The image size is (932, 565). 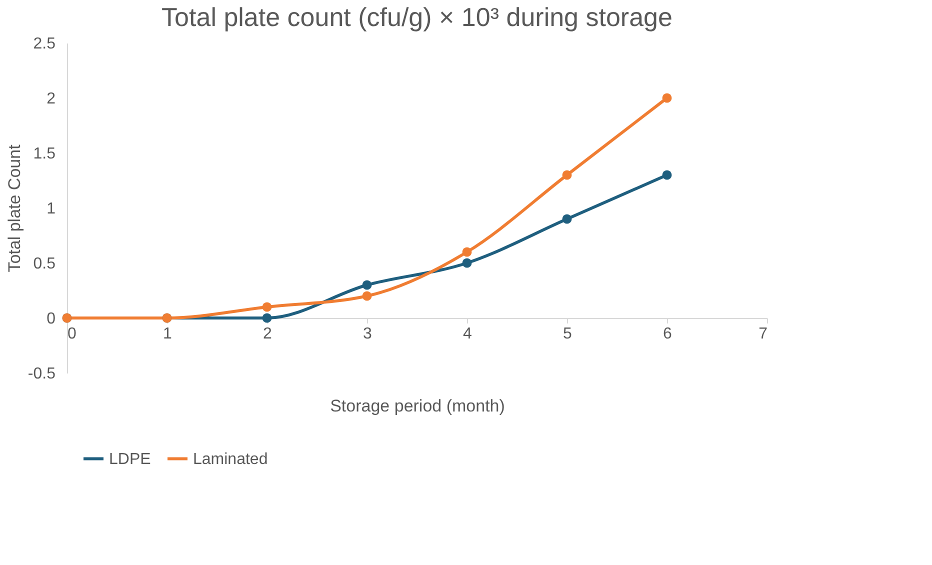 I want to click on x-tick-label: 4, so click(x=467, y=334).